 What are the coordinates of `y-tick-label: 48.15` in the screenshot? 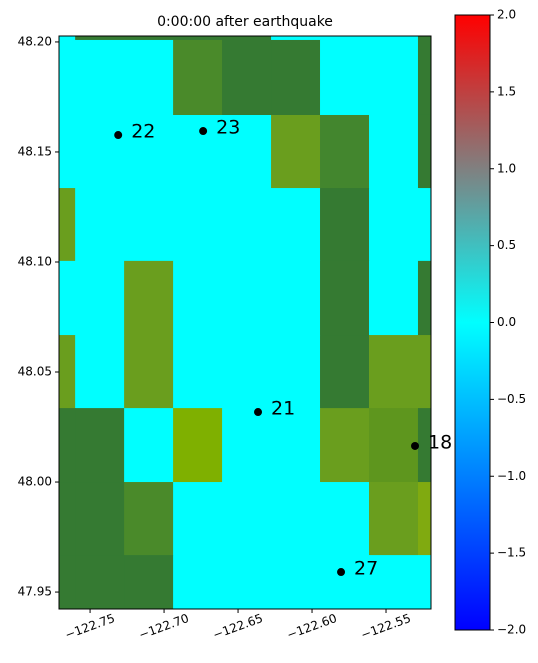 It's located at (35, 151).